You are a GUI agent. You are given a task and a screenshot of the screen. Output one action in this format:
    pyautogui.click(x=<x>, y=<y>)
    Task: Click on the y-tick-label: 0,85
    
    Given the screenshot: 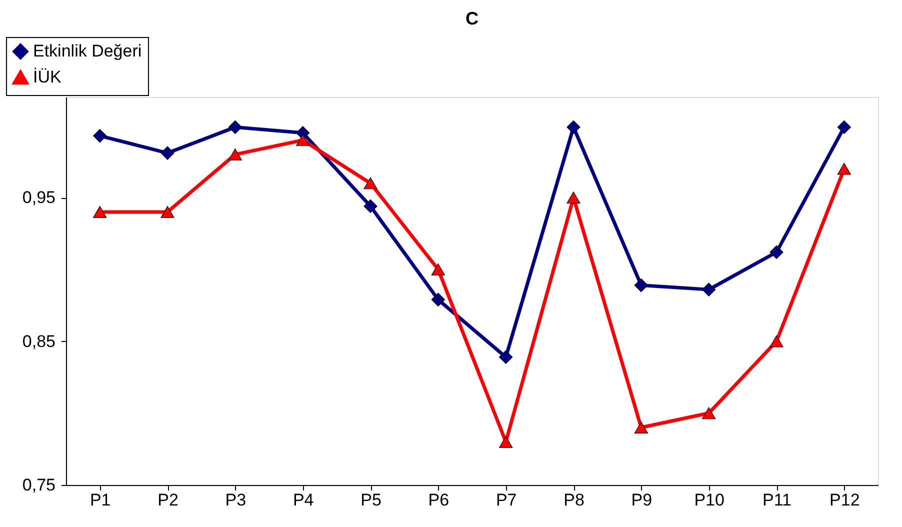 What is the action you would take?
    pyautogui.click(x=39, y=341)
    